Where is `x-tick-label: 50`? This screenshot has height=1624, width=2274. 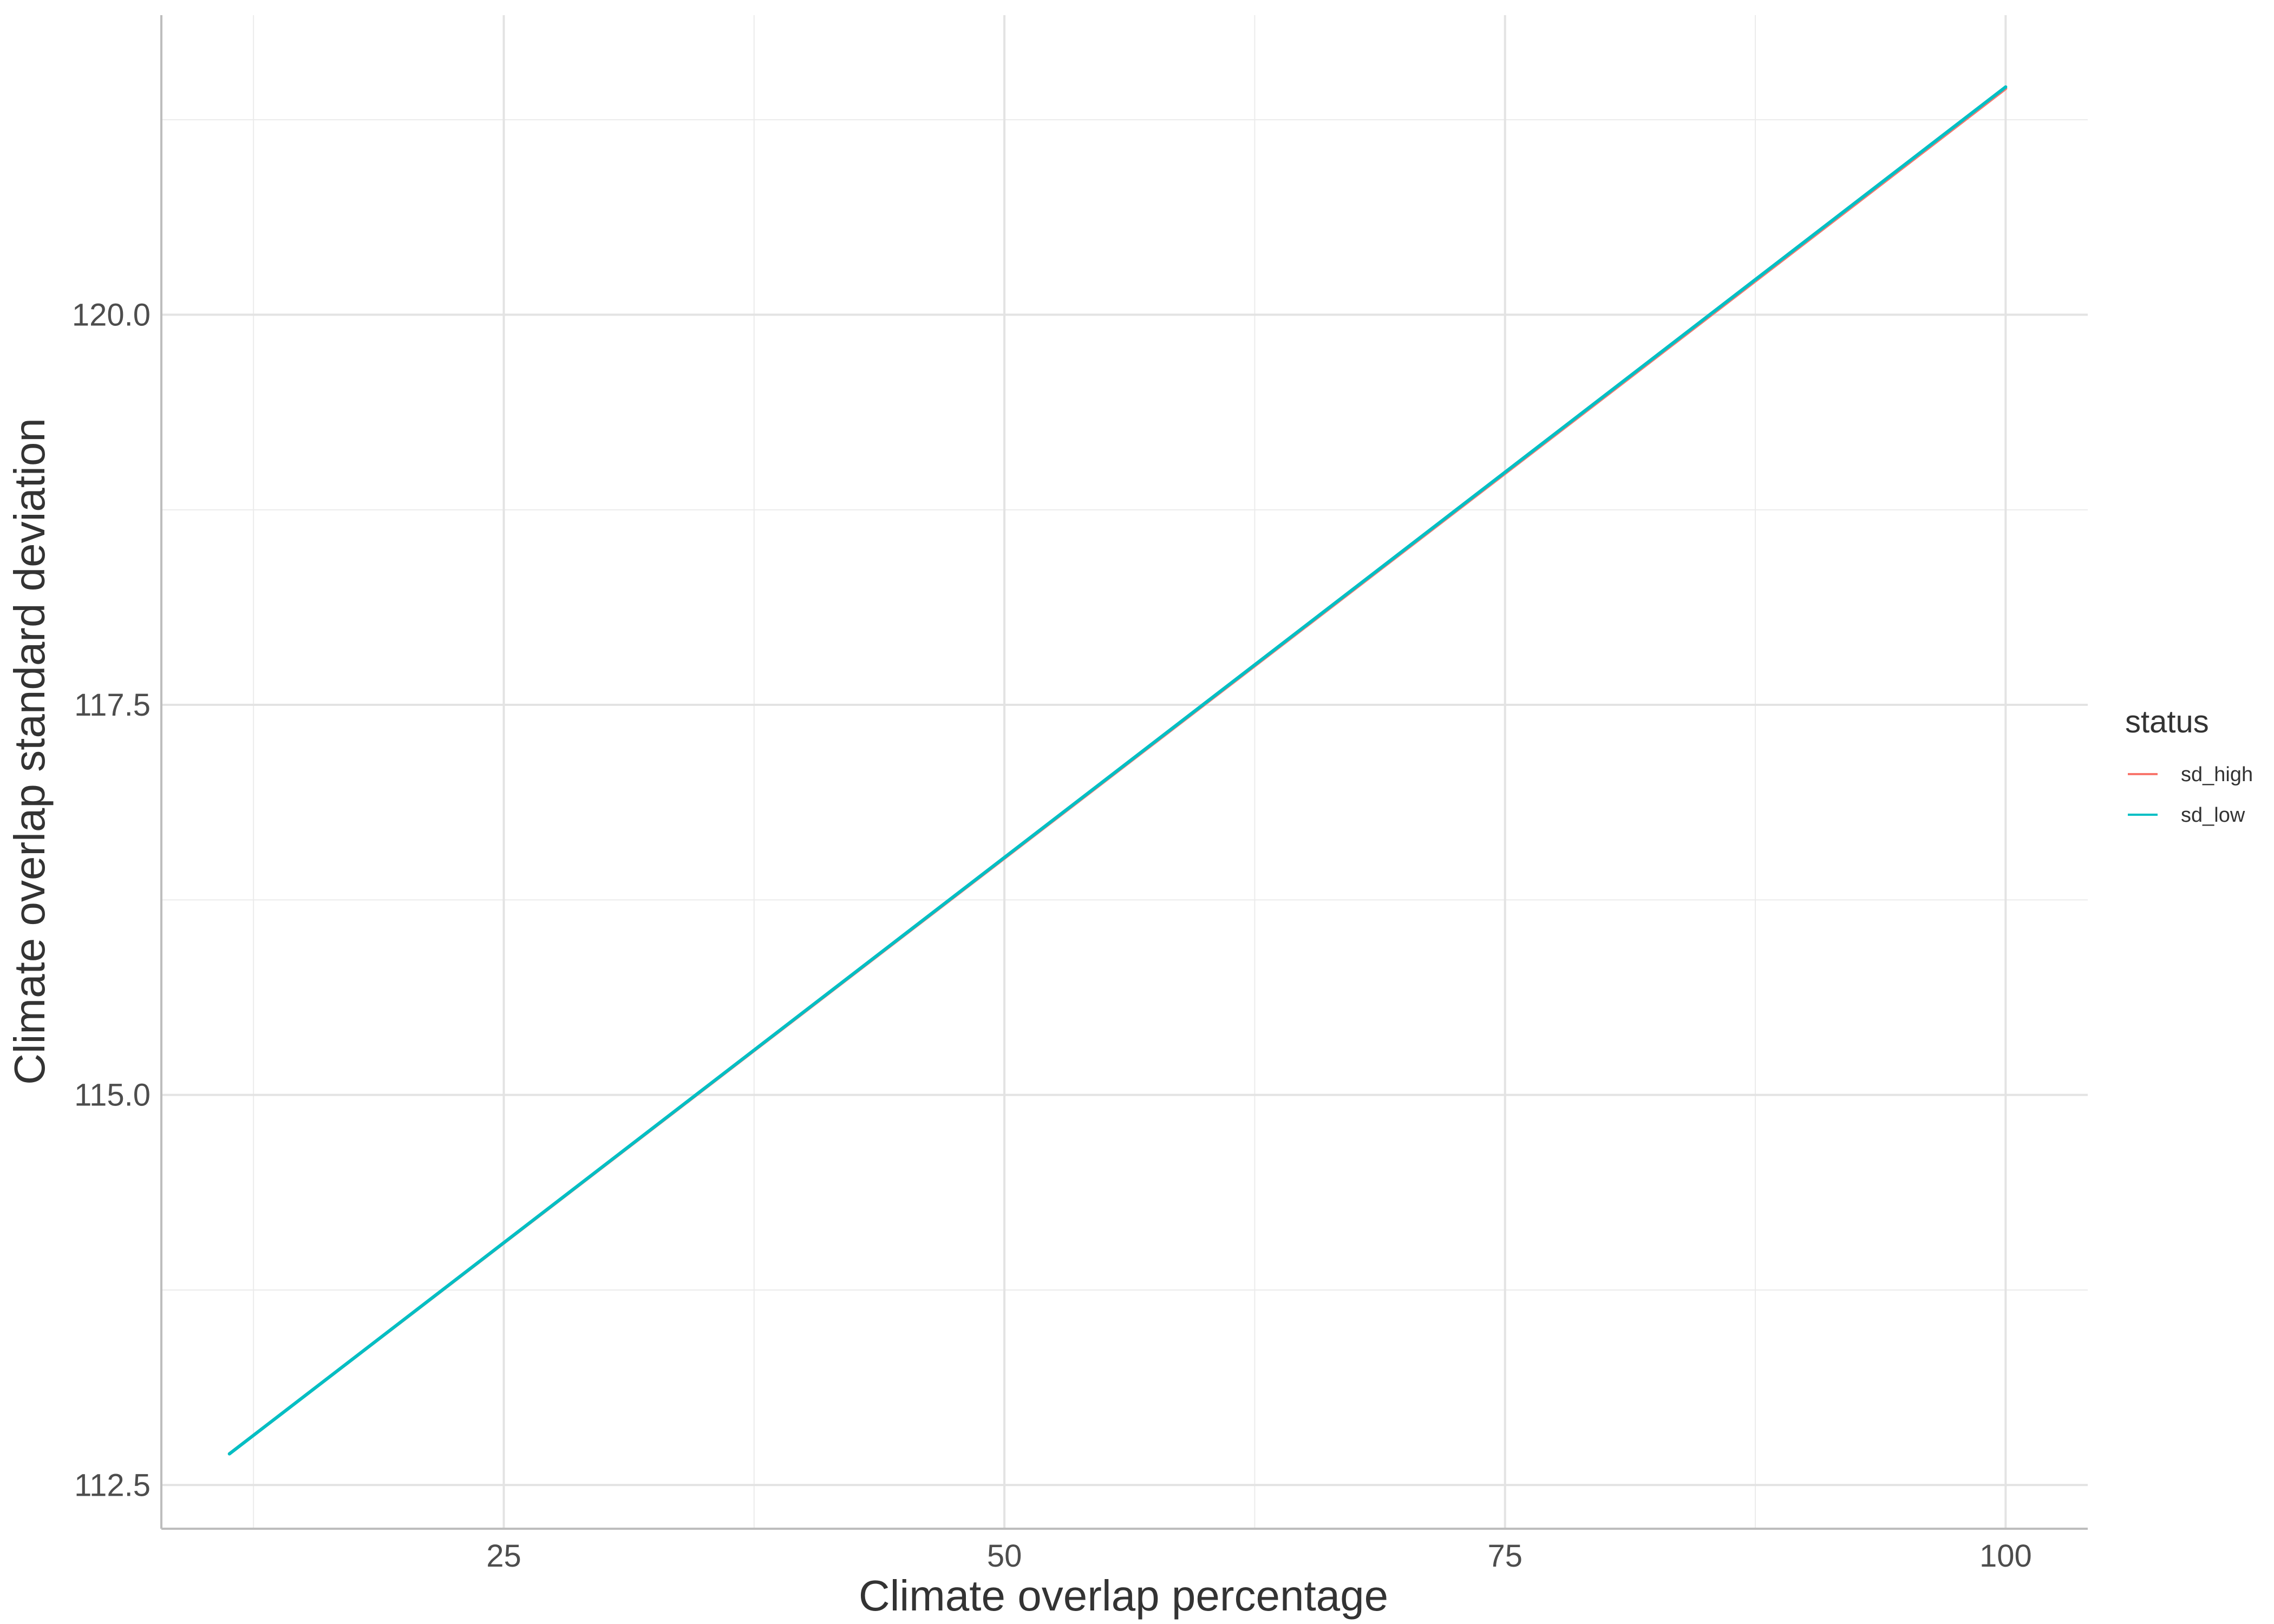
x-tick-label: 50 is located at coordinates (1005, 1556).